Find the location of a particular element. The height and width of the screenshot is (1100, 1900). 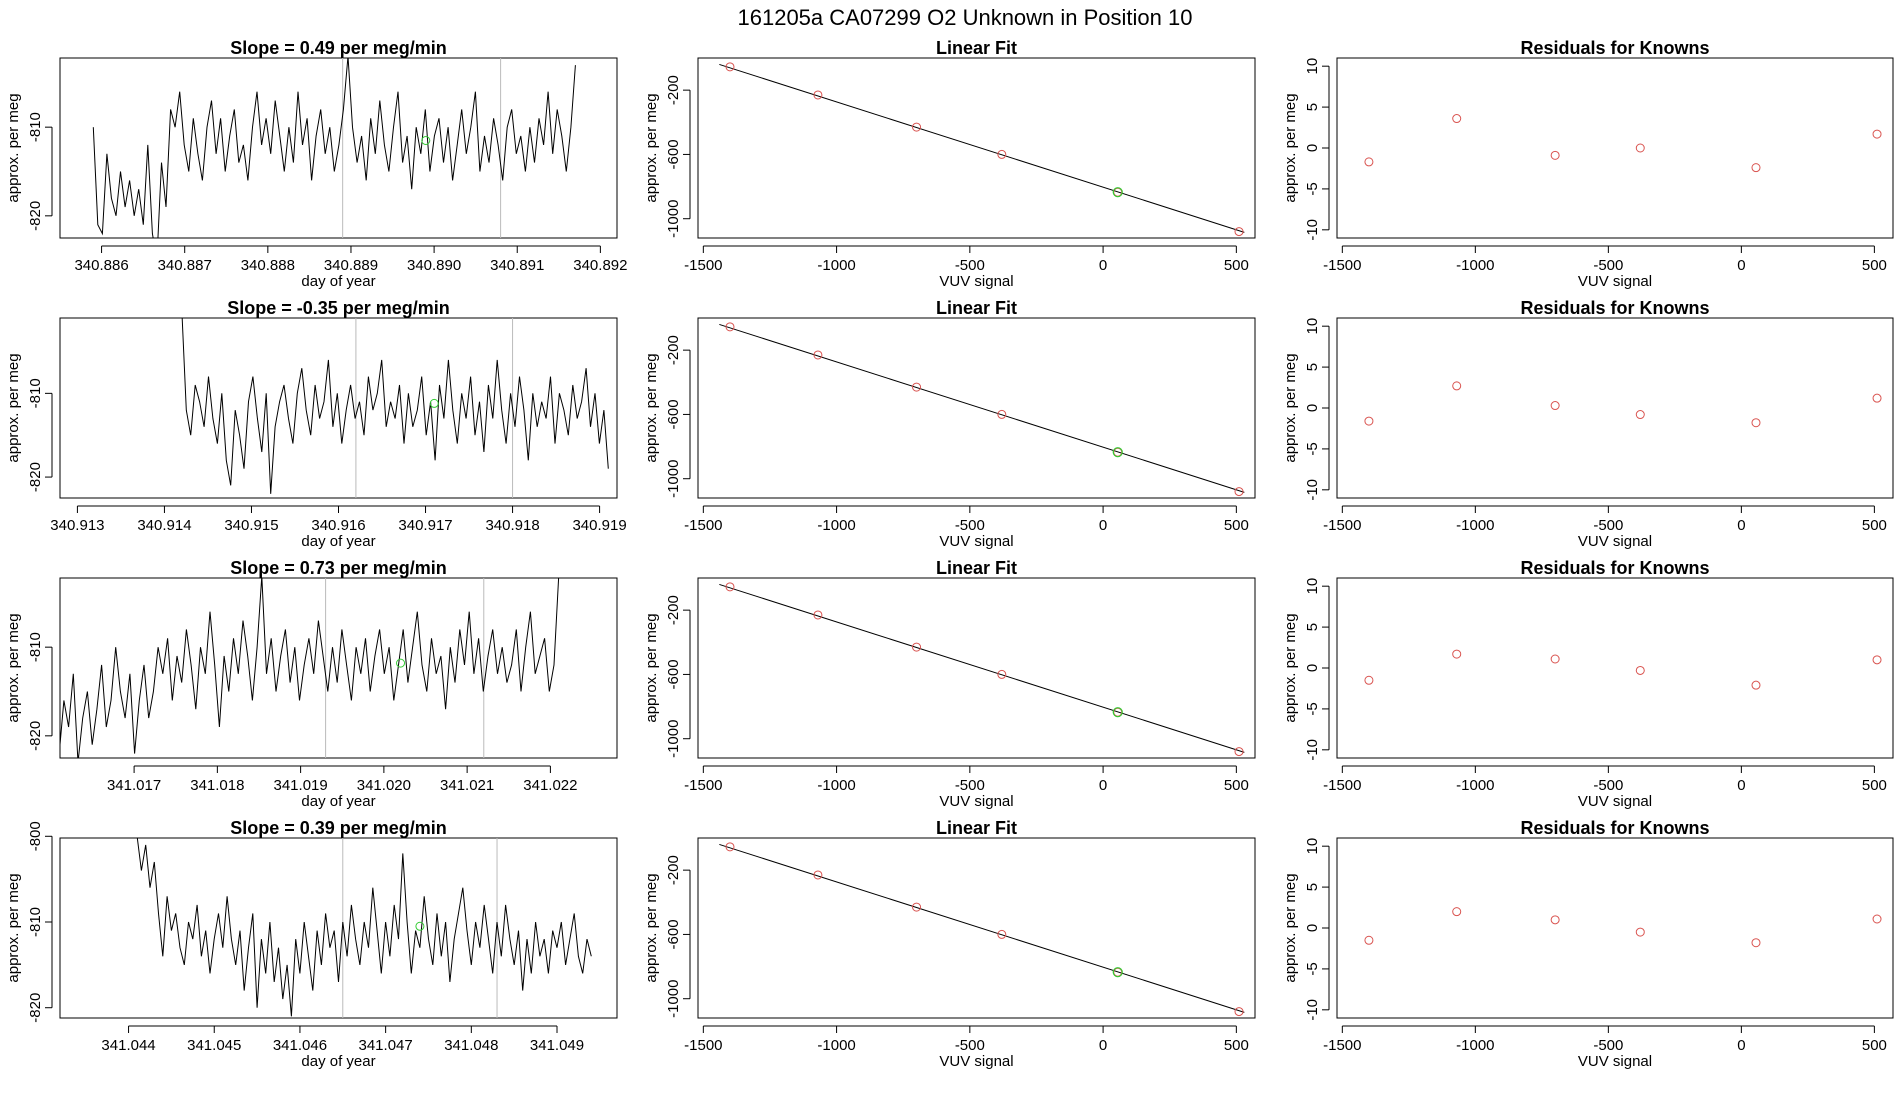

x-axis-label: day of year is located at coordinates (338, 801).